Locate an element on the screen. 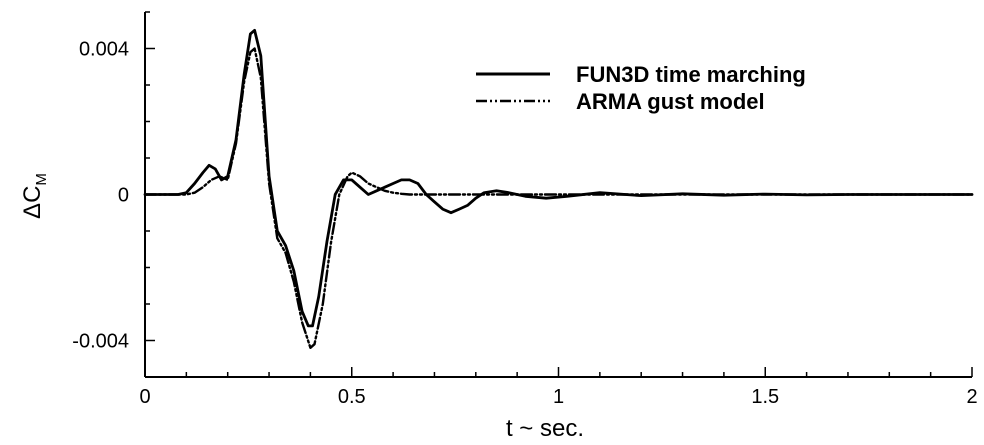 Image resolution: width=984 pixels, height=445 pixels. x-tick-label: 0.5 is located at coordinates (352, 397).